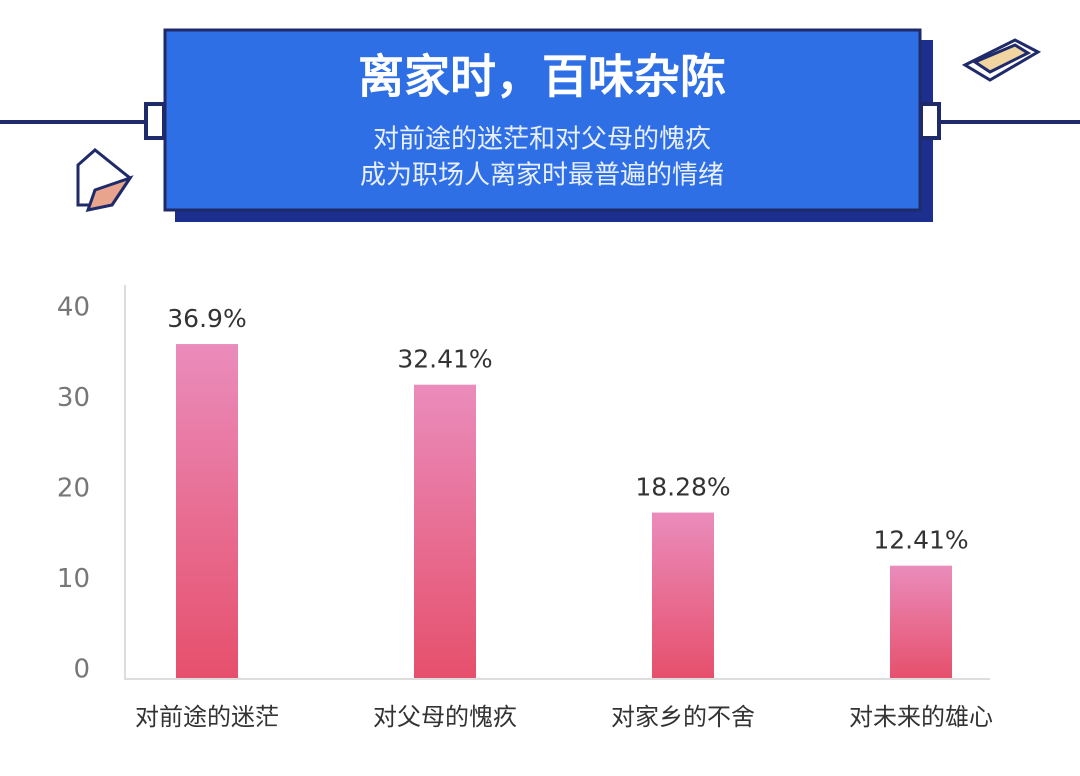 The height and width of the screenshot is (776, 1080). Describe the element at coordinates (542, 77) in the screenshot. I see `title: 离家时，百味杂陈` at that location.